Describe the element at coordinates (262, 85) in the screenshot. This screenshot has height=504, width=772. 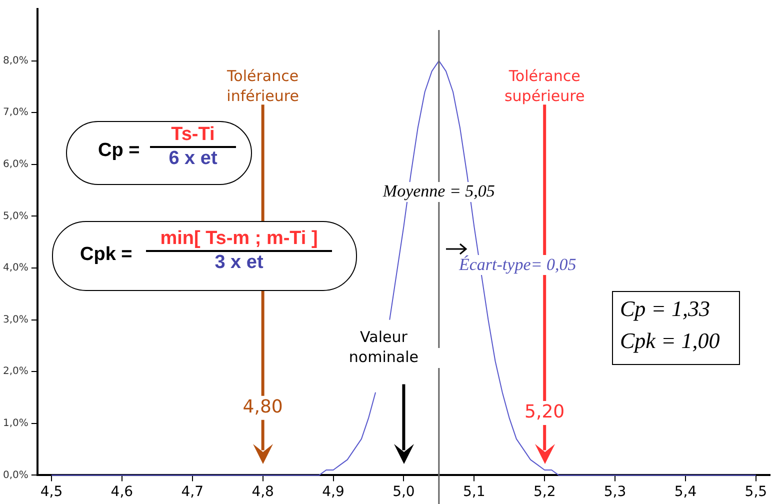
I see `ref-line-label: Tolérance inférieure` at that location.